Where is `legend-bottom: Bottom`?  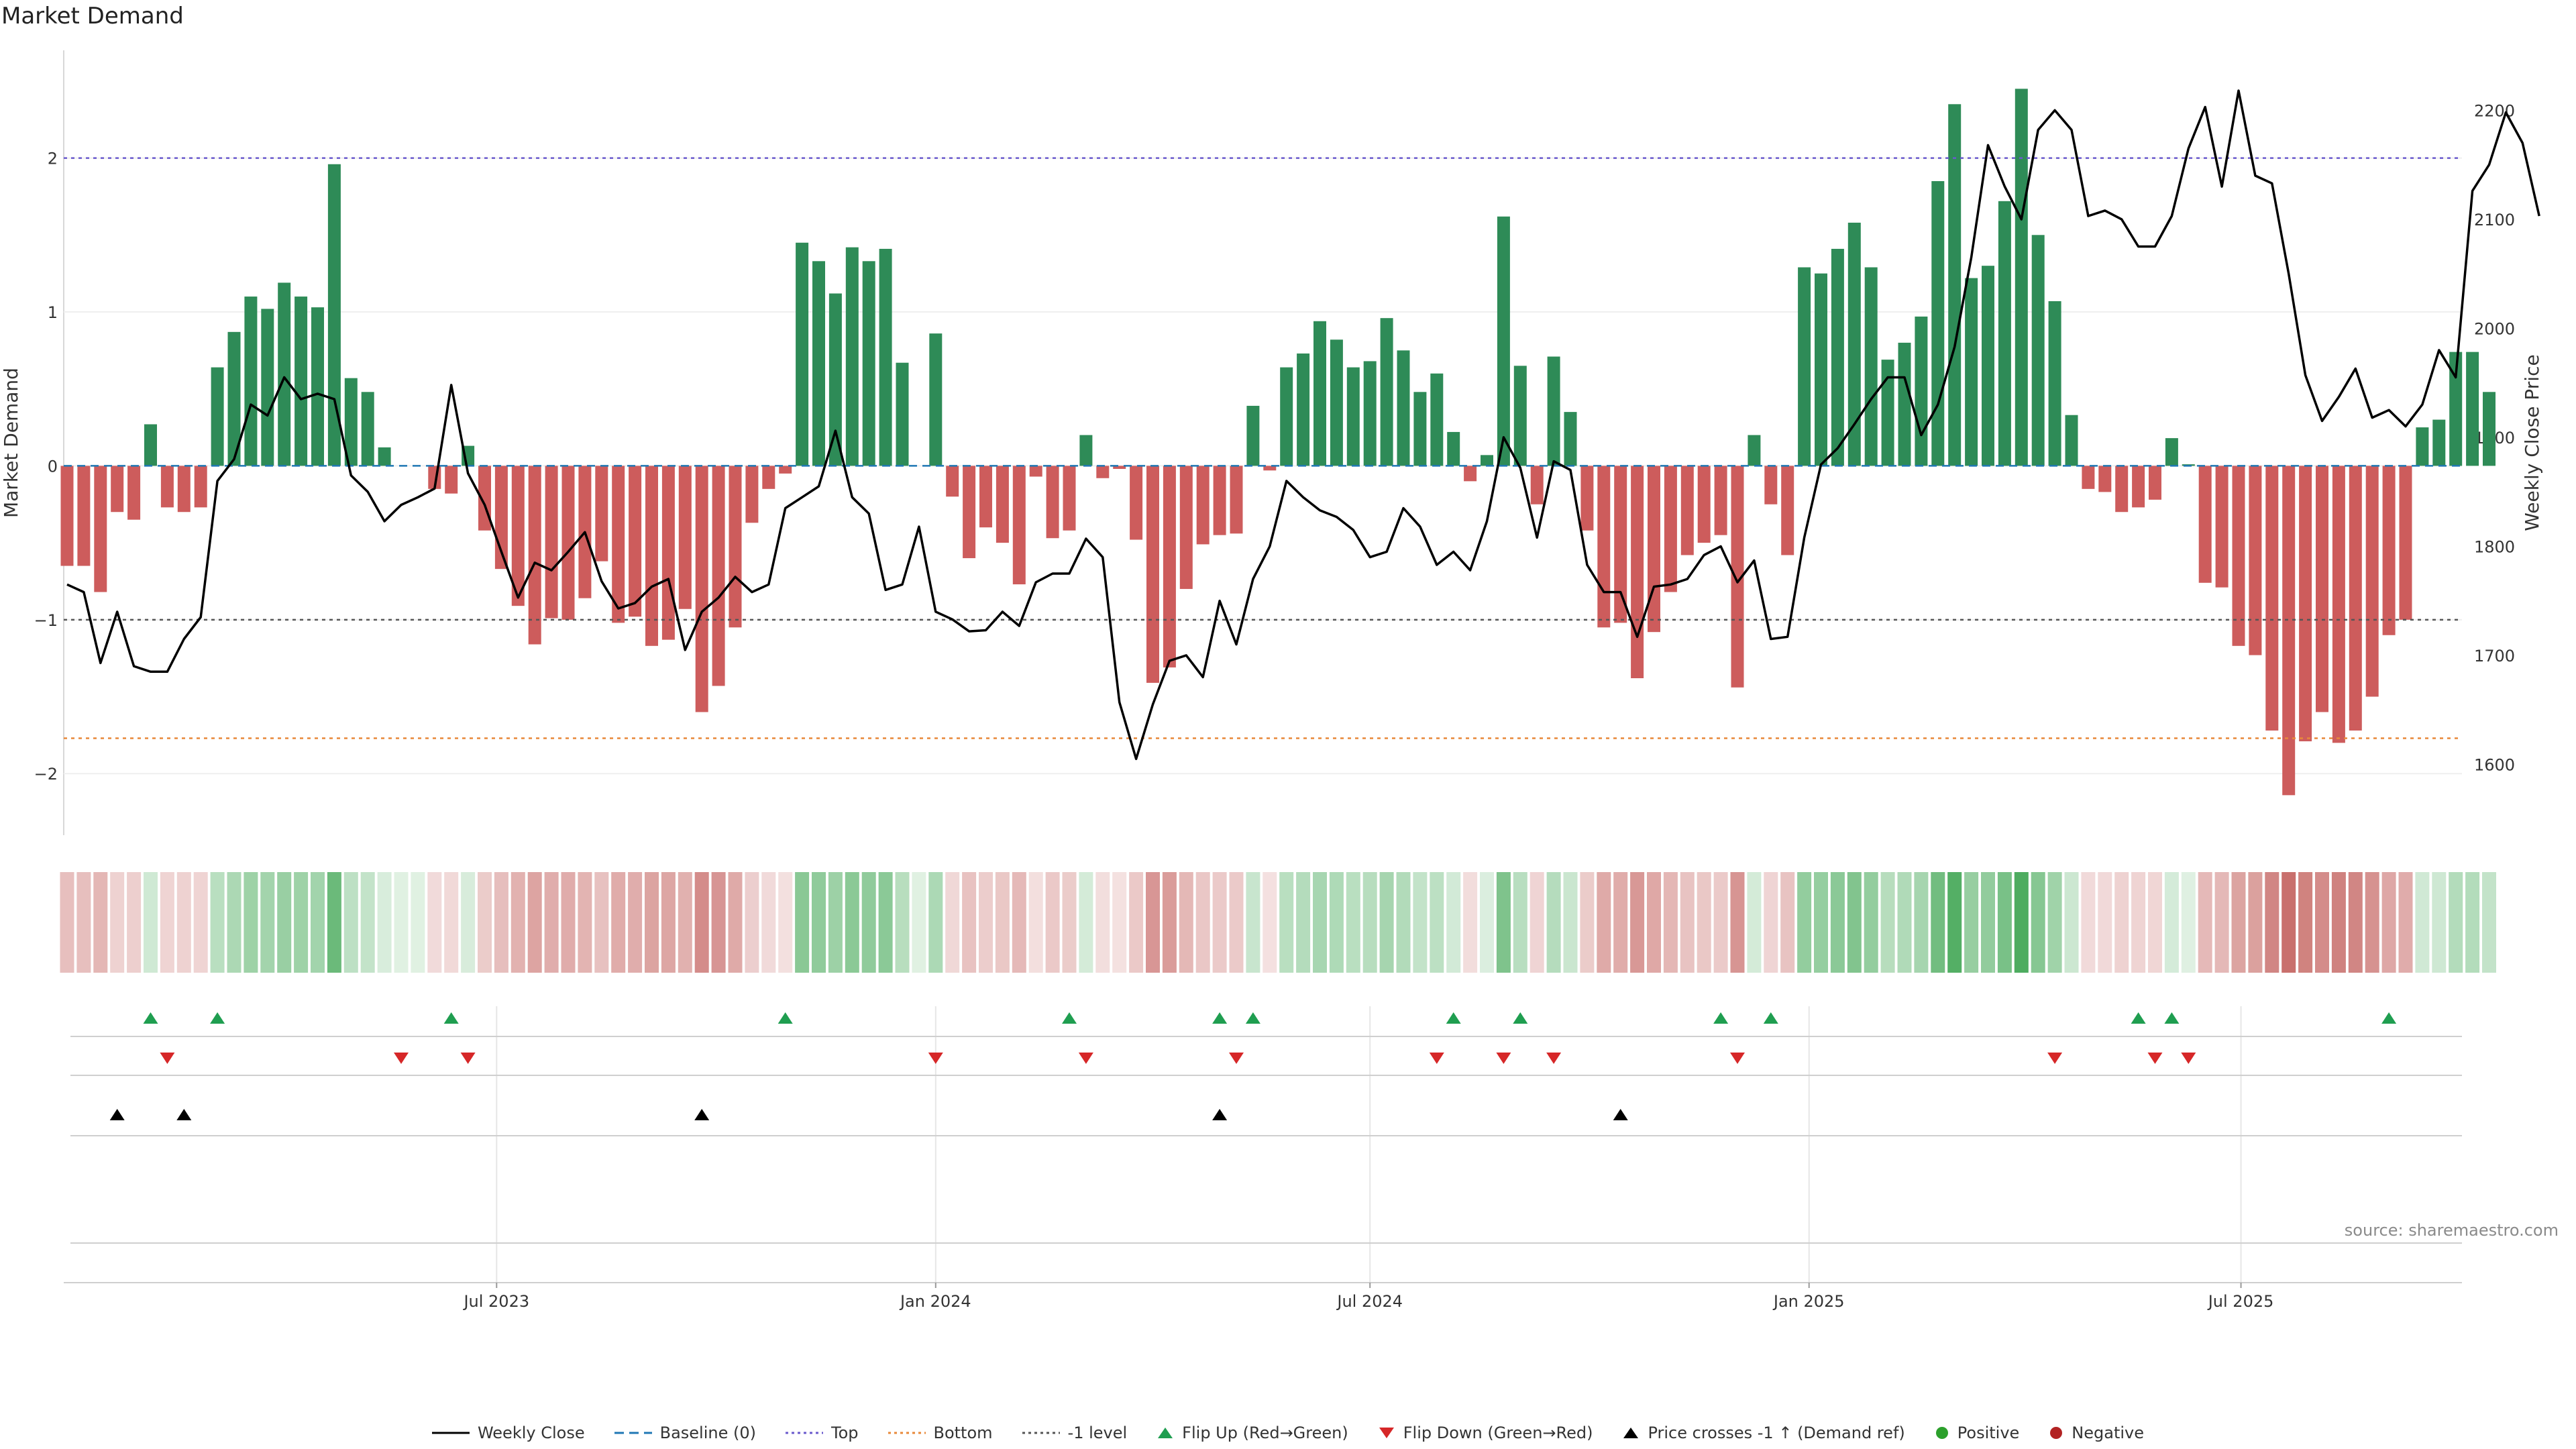 legend-bottom: Bottom is located at coordinates (940, 1433).